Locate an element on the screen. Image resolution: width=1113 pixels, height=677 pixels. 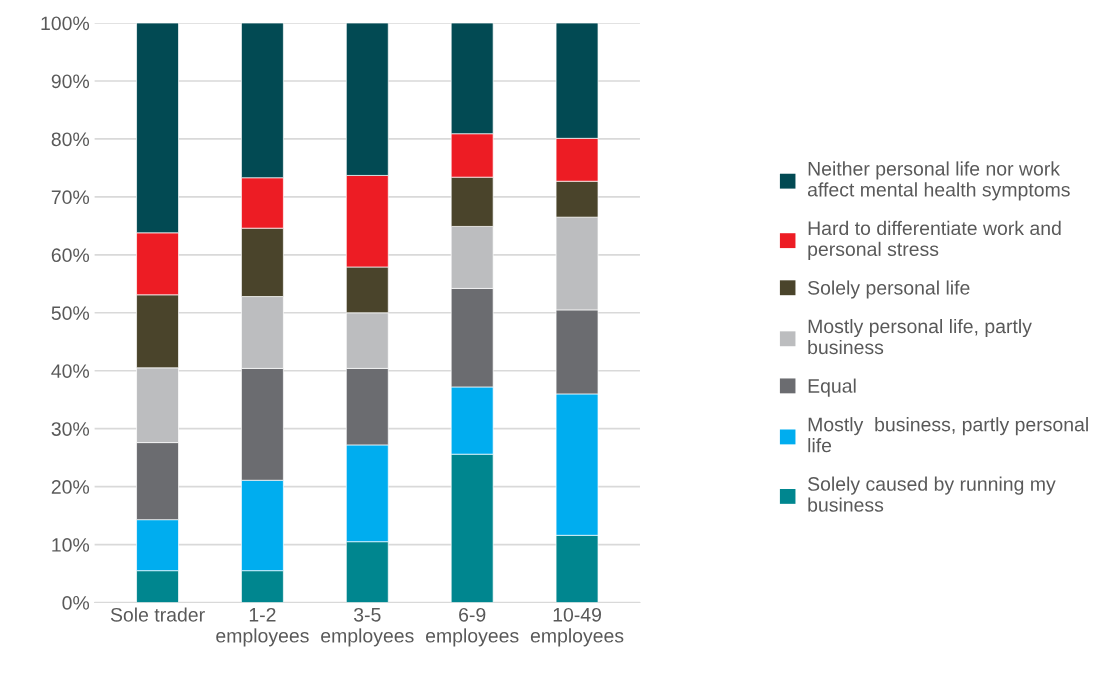
y-tick-label: 80% is located at coordinates (70, 139).